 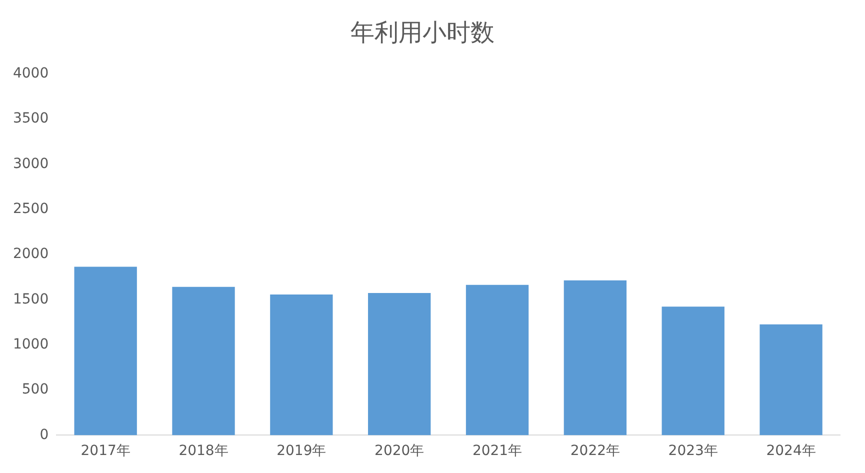 I want to click on y-tick-label: 3500, so click(x=30, y=118).